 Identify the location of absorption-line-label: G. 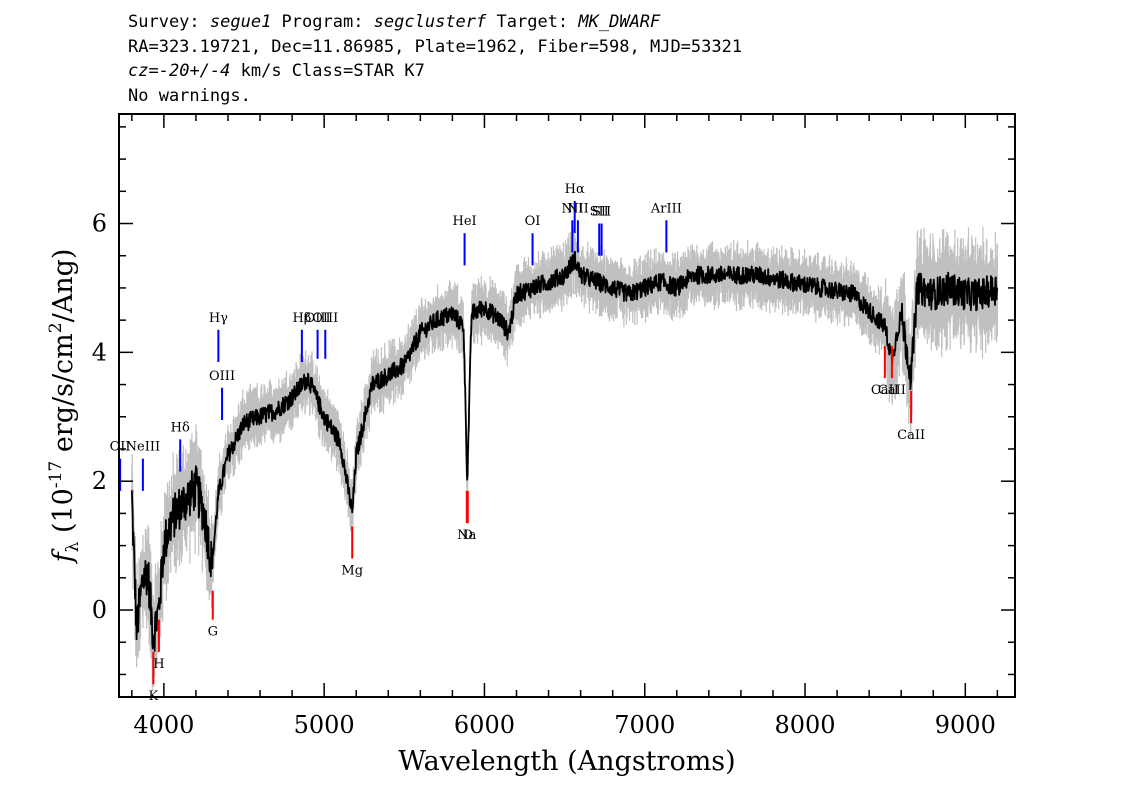
(213, 632).